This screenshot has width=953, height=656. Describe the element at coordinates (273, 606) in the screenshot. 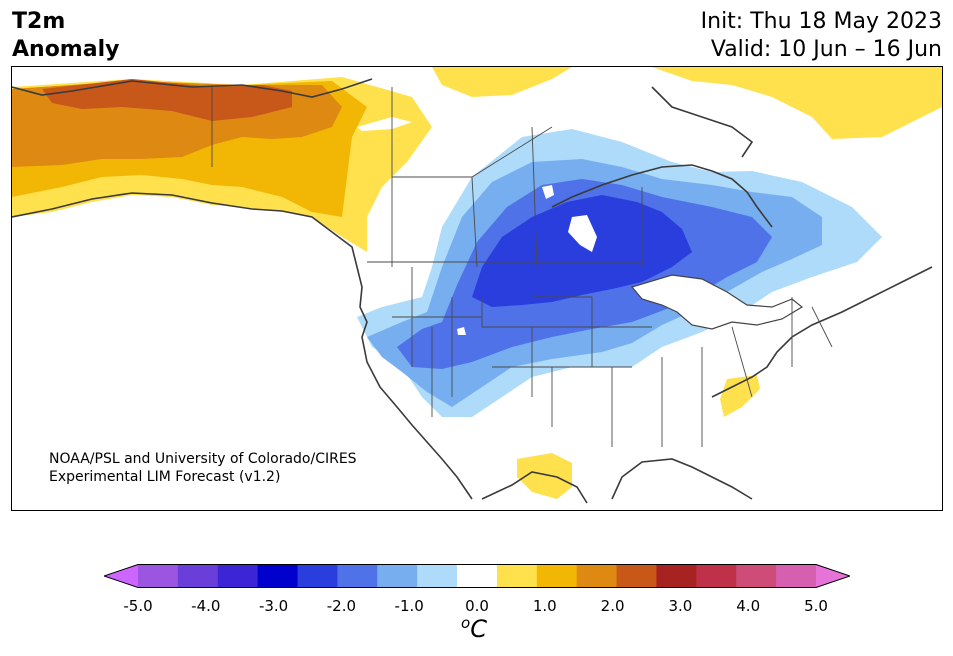

I see `colorbar-tick-label: -3.0` at that location.